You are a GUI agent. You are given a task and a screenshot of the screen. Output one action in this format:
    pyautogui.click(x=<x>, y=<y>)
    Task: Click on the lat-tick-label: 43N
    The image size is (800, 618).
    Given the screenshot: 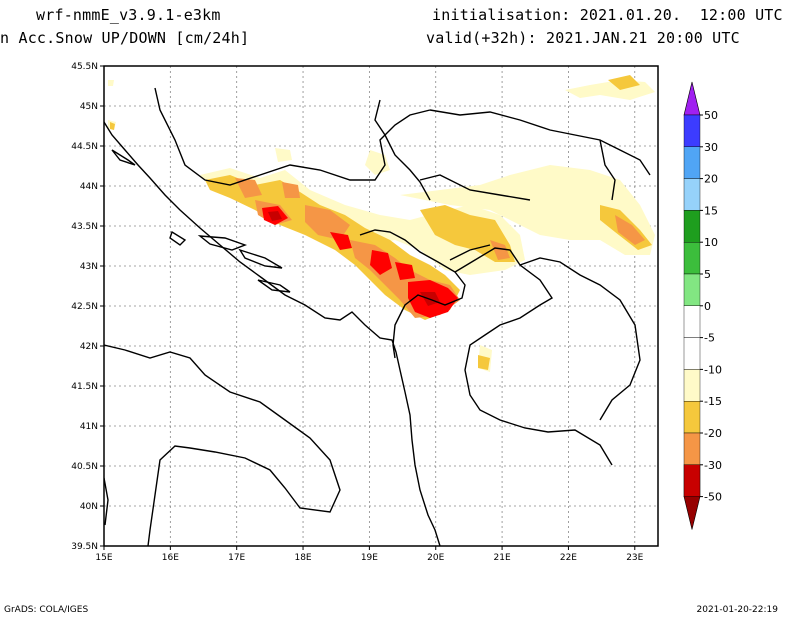 What is the action you would take?
    pyautogui.click(x=89, y=267)
    